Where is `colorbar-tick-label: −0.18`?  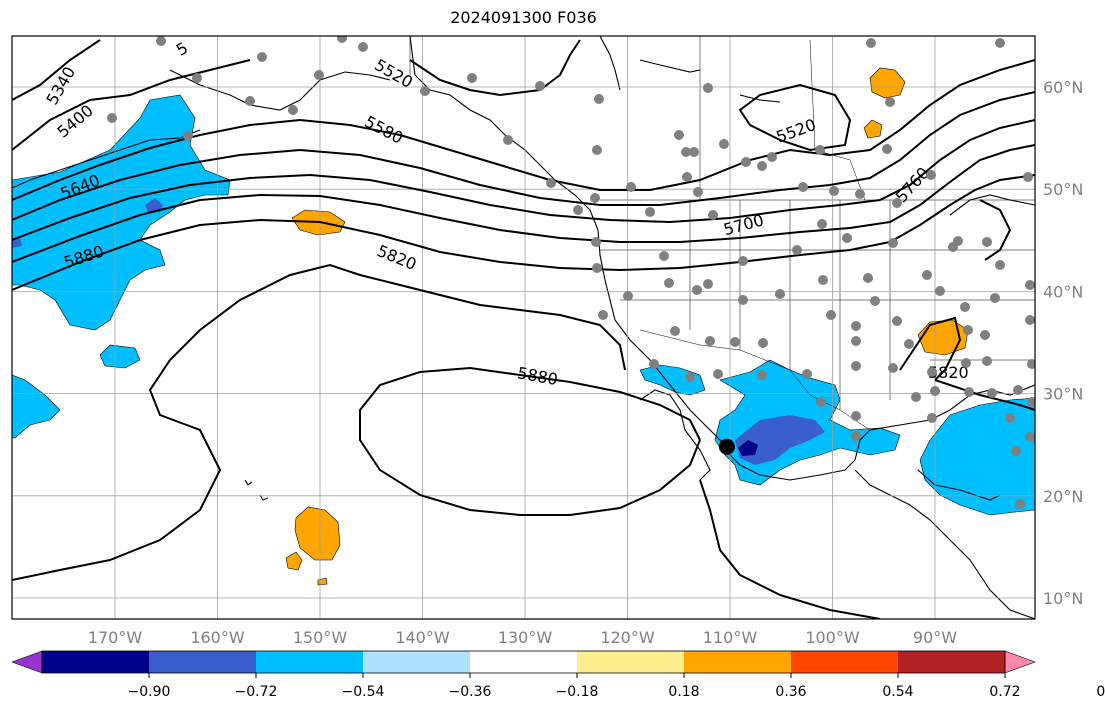
colorbar-tick-label: −0.18 is located at coordinates (577, 692).